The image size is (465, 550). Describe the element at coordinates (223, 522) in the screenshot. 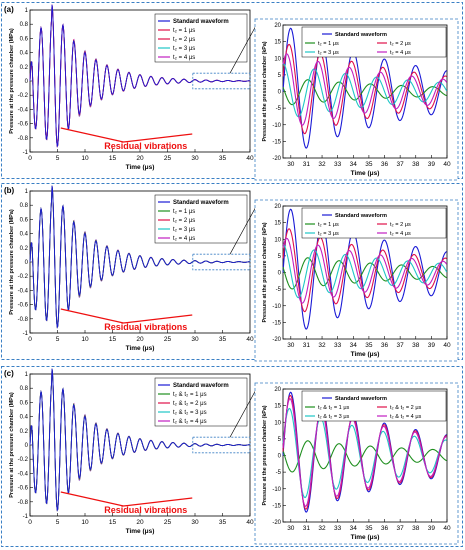

I see `x-tick-label: 35` at that location.